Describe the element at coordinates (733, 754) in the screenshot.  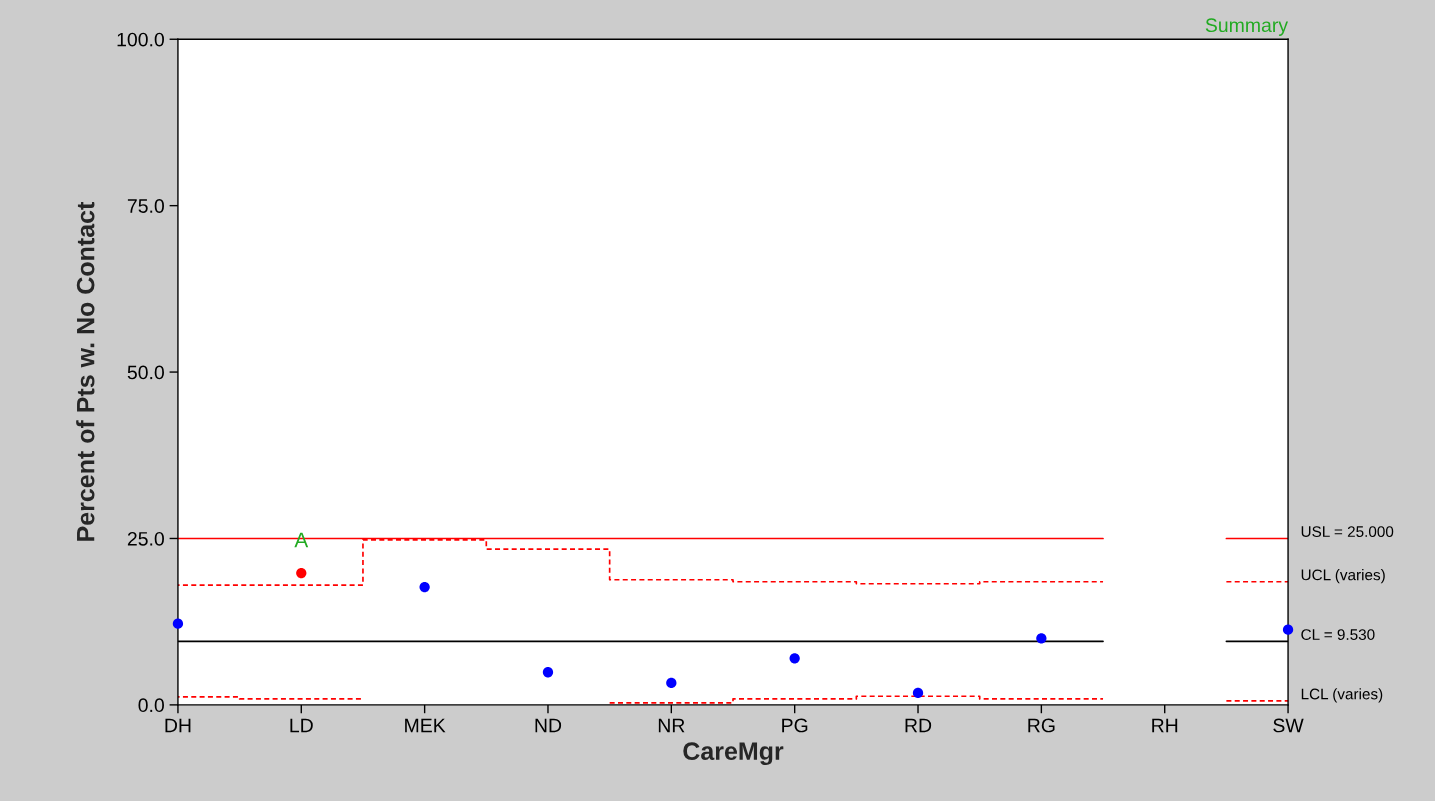
I see `x-axis-title: CareMgr` at that location.